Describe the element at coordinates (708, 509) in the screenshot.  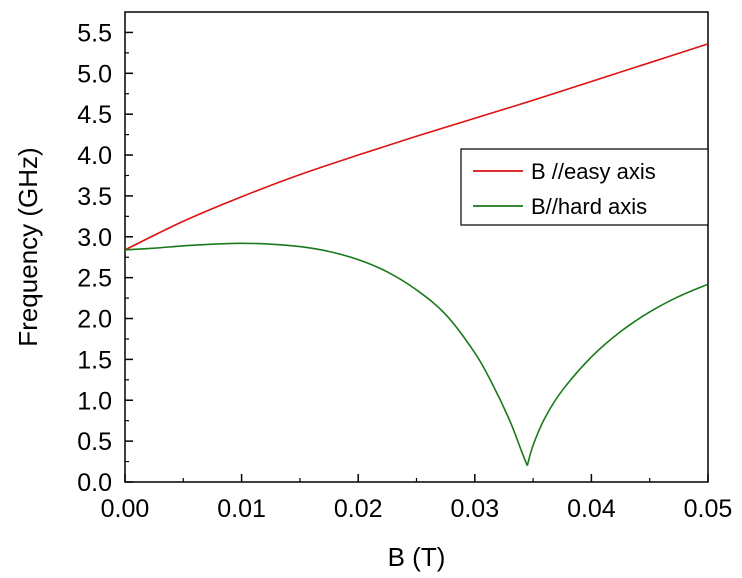
I see `x-tick-label: 0.05` at that location.